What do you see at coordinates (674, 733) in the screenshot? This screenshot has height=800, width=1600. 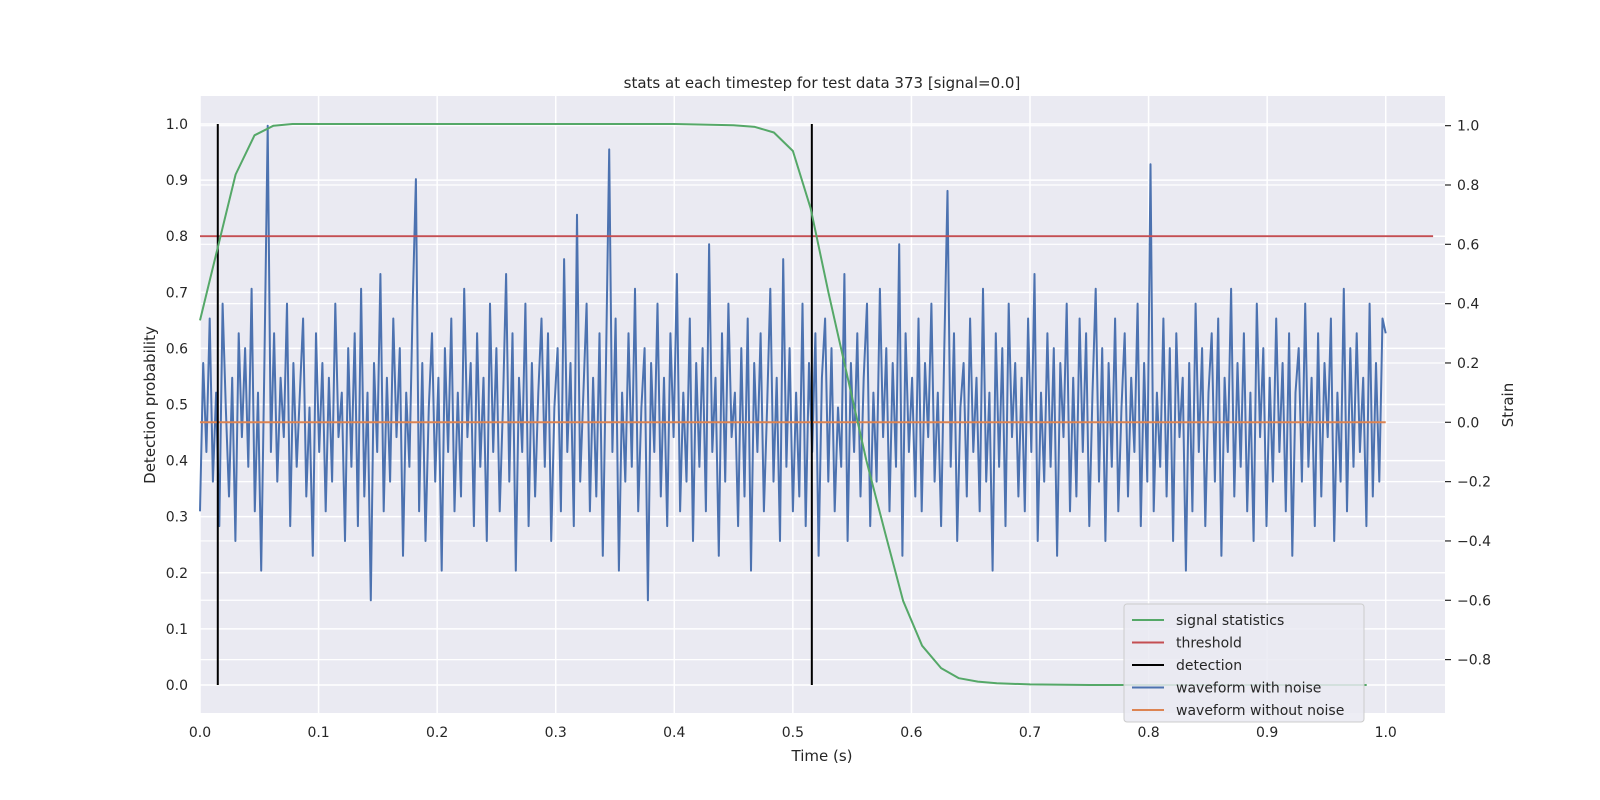 I see `x-tick-label: 0.4` at bounding box center [674, 733].